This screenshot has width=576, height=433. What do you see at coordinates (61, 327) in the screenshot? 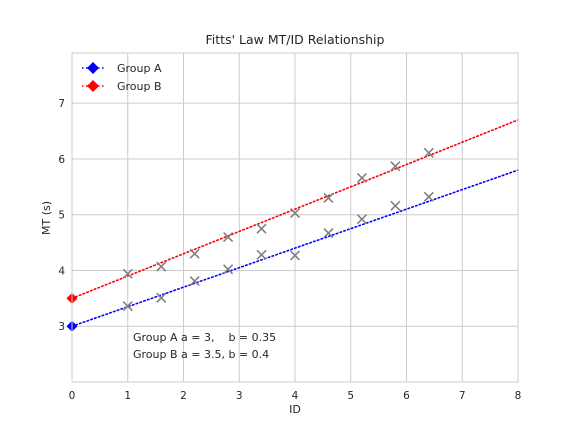
I see `y-tick-label: 3` at bounding box center [61, 327].